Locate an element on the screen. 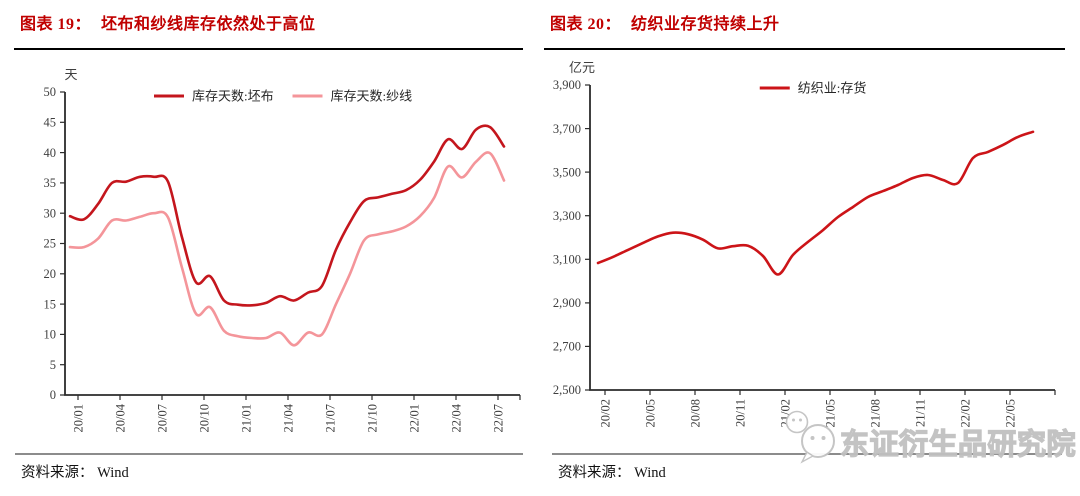 The image size is (1080, 496). y-tick-label: 3,100 is located at coordinates (567, 260).